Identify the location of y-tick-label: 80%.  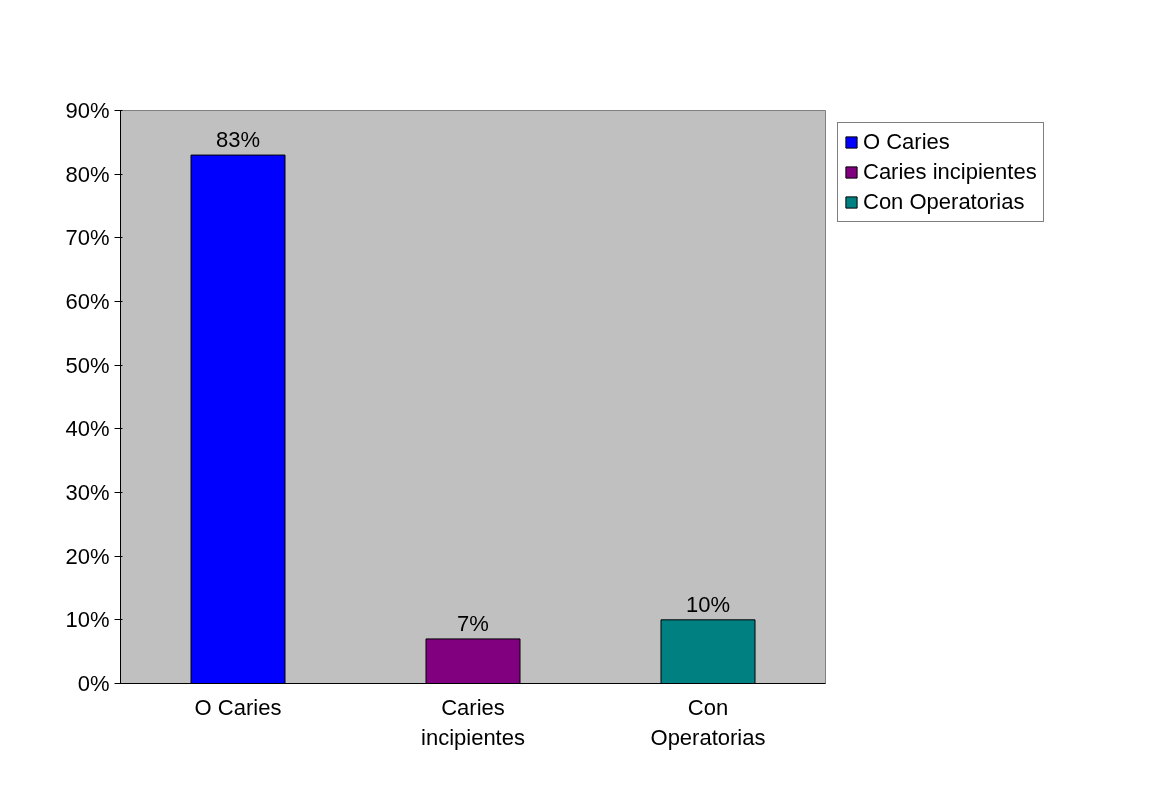
(87, 174).